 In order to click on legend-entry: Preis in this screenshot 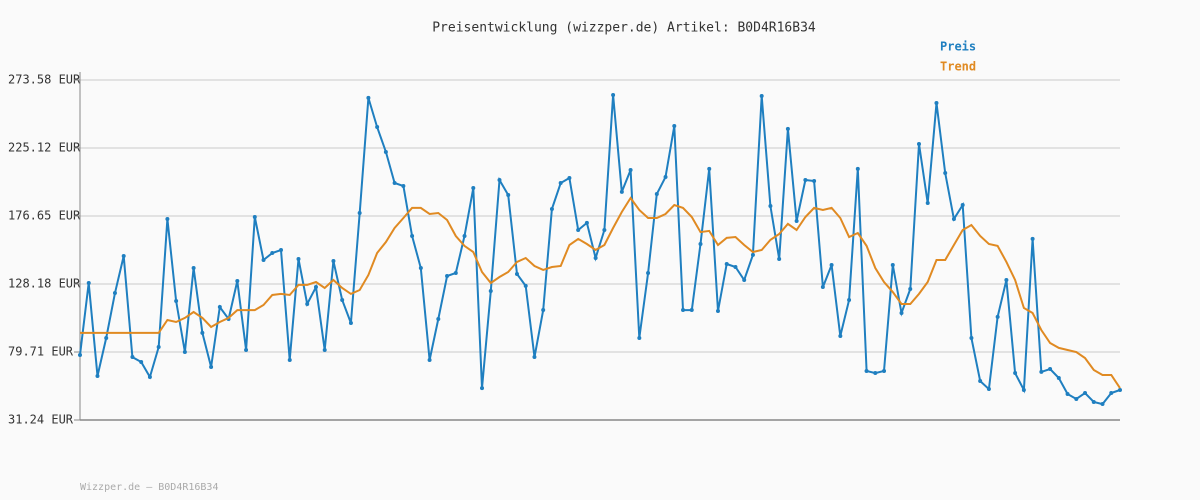, I will do `click(958, 47)`.